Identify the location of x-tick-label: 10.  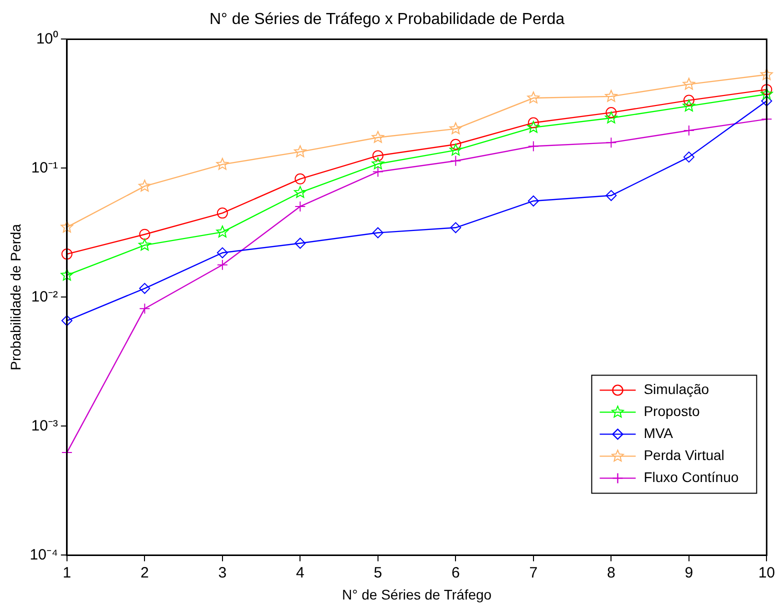
(766, 573).